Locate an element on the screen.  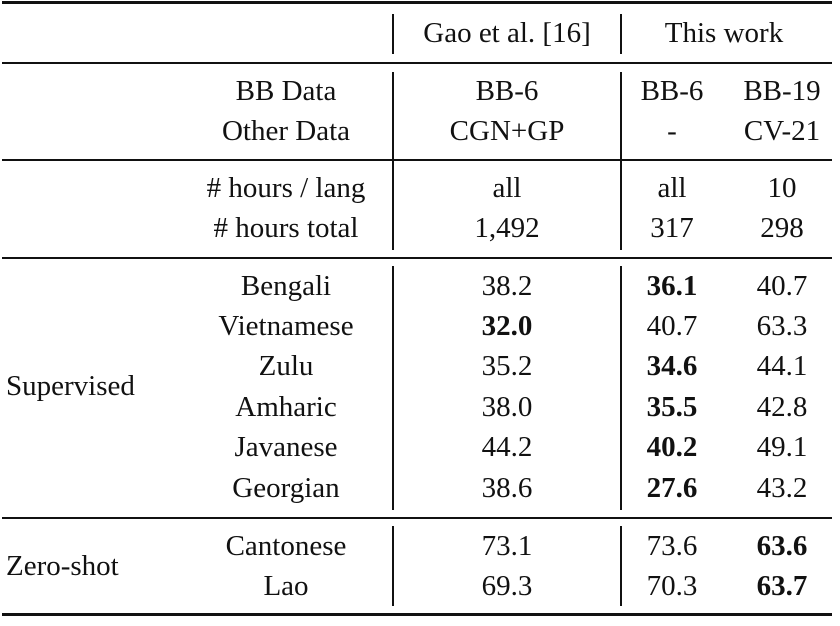
meta-this1: BB-6 is located at coordinates (672, 91).